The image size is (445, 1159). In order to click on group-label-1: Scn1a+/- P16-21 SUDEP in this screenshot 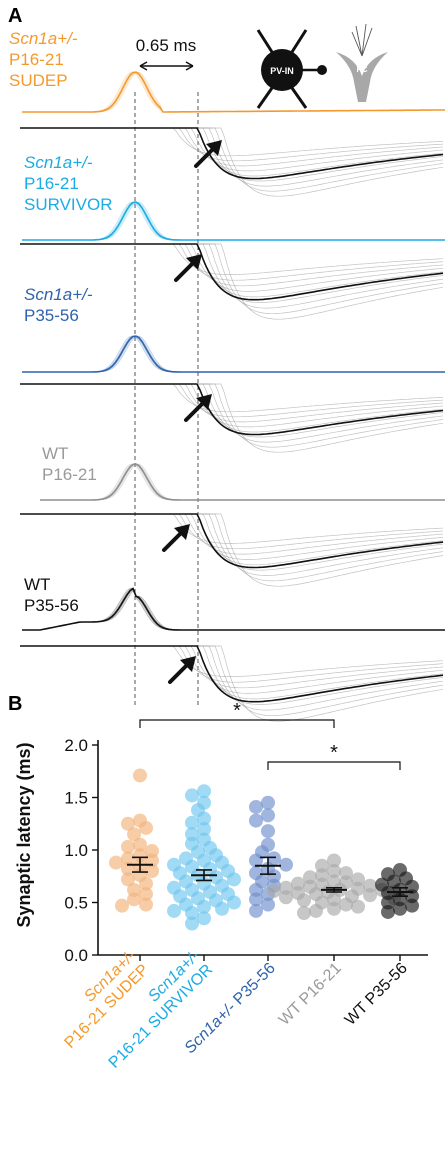, I will do `click(43, 59)`.